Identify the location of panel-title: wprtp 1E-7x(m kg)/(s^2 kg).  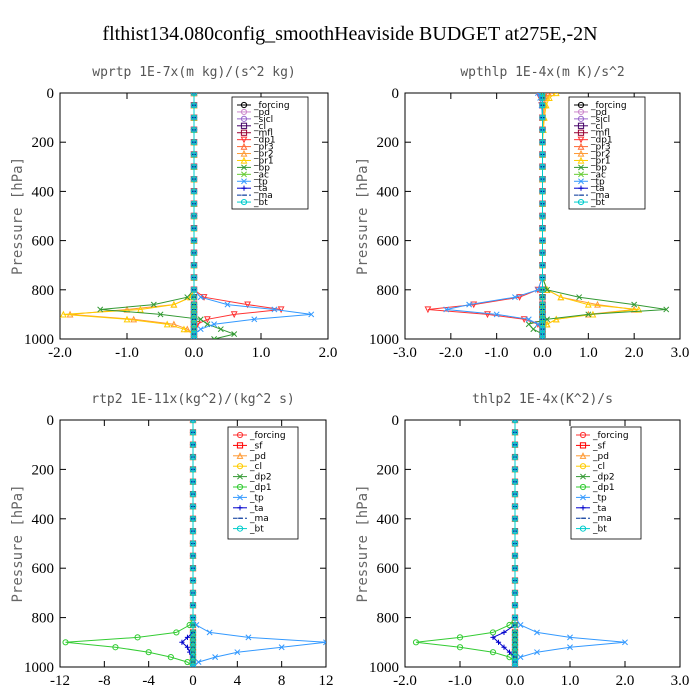
(194, 72).